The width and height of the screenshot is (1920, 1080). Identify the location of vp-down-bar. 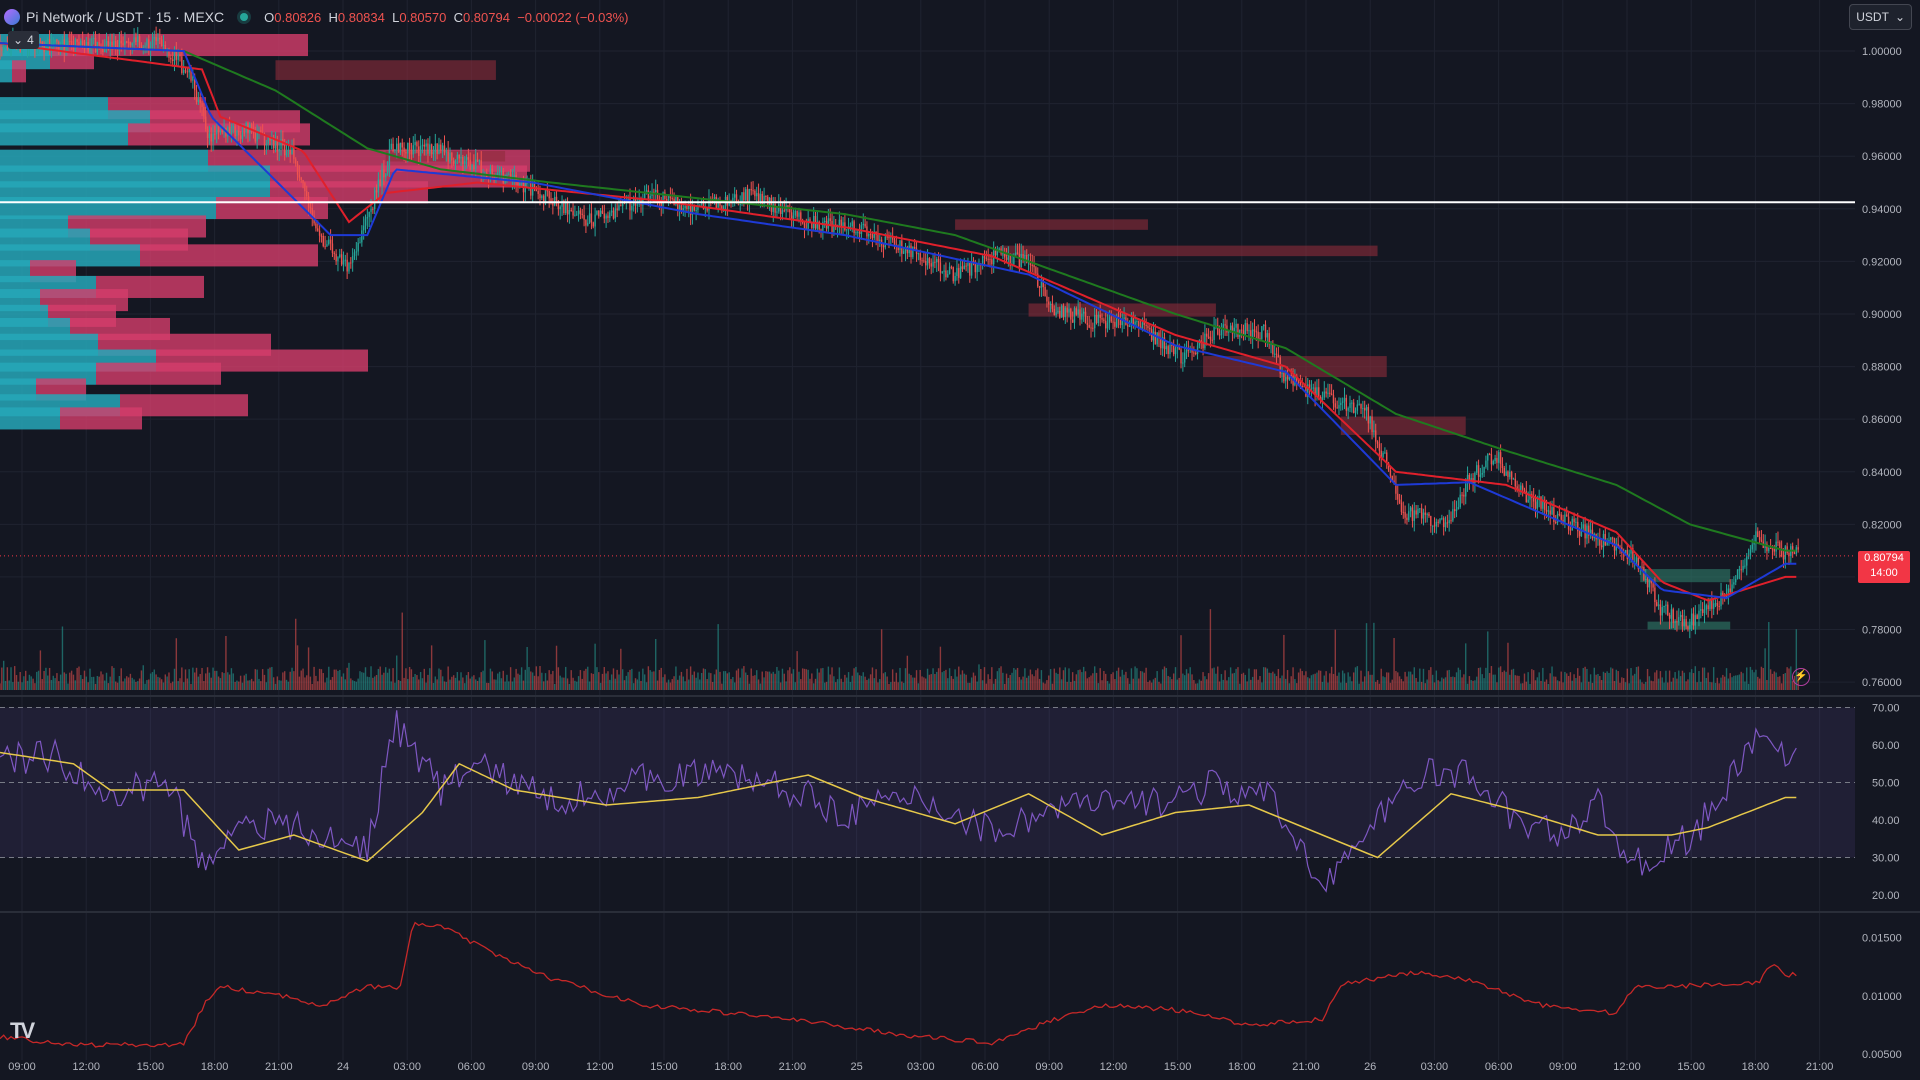
(229, 255).